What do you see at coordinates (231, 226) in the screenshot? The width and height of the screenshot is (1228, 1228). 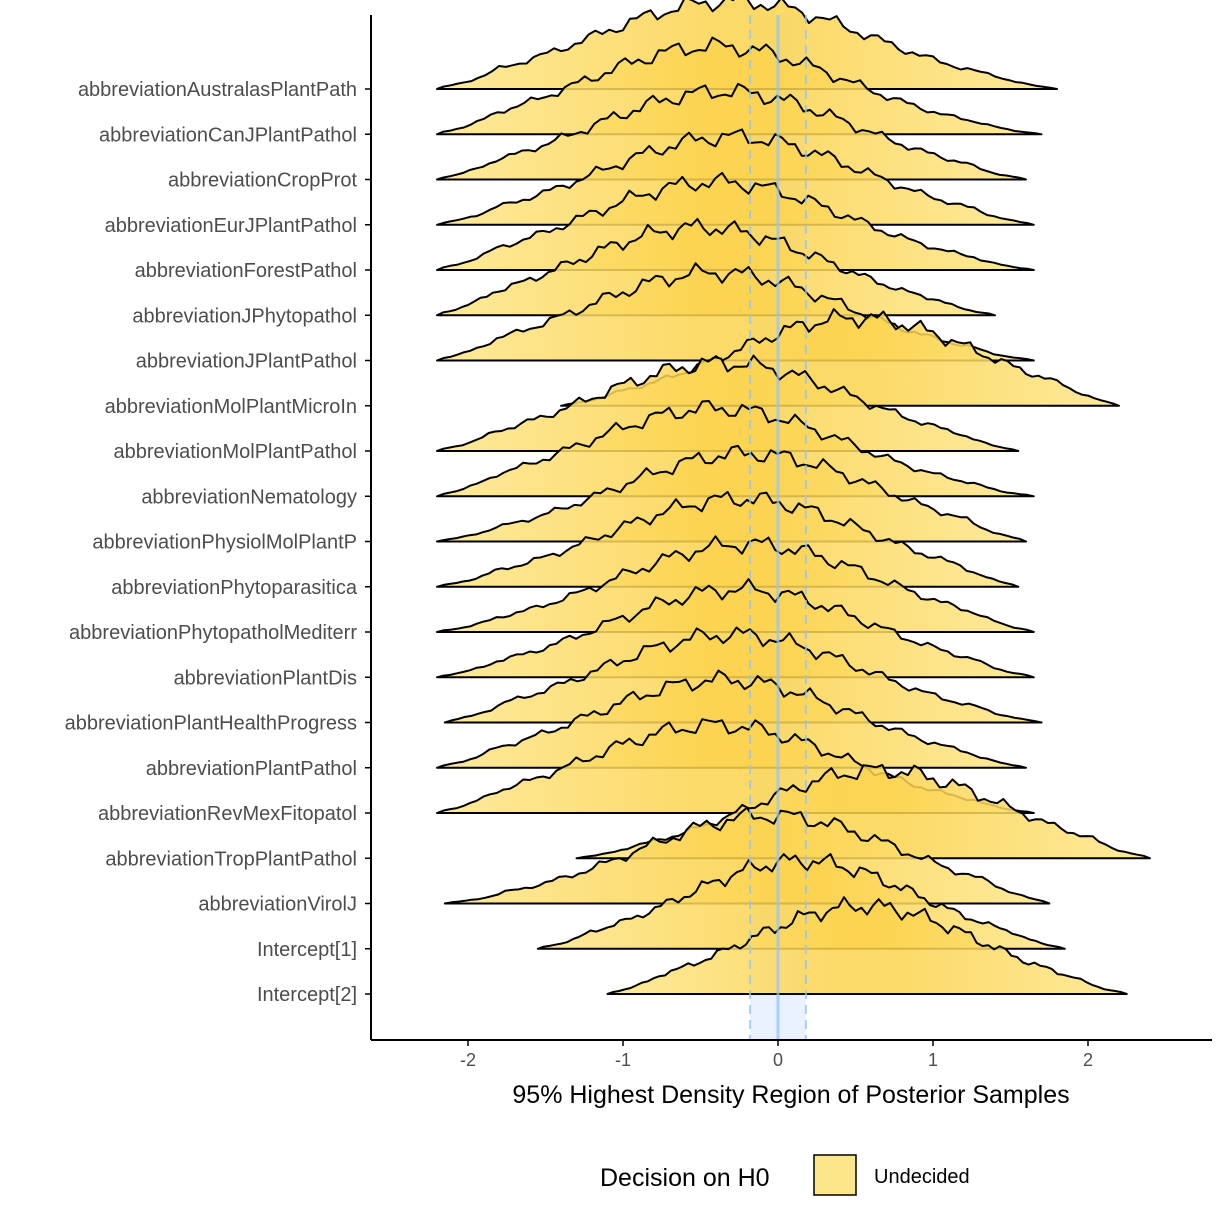 I see `y-tick-label-abbreviationeurjplantpathol: abbreviationEurJPlantPathol` at bounding box center [231, 226].